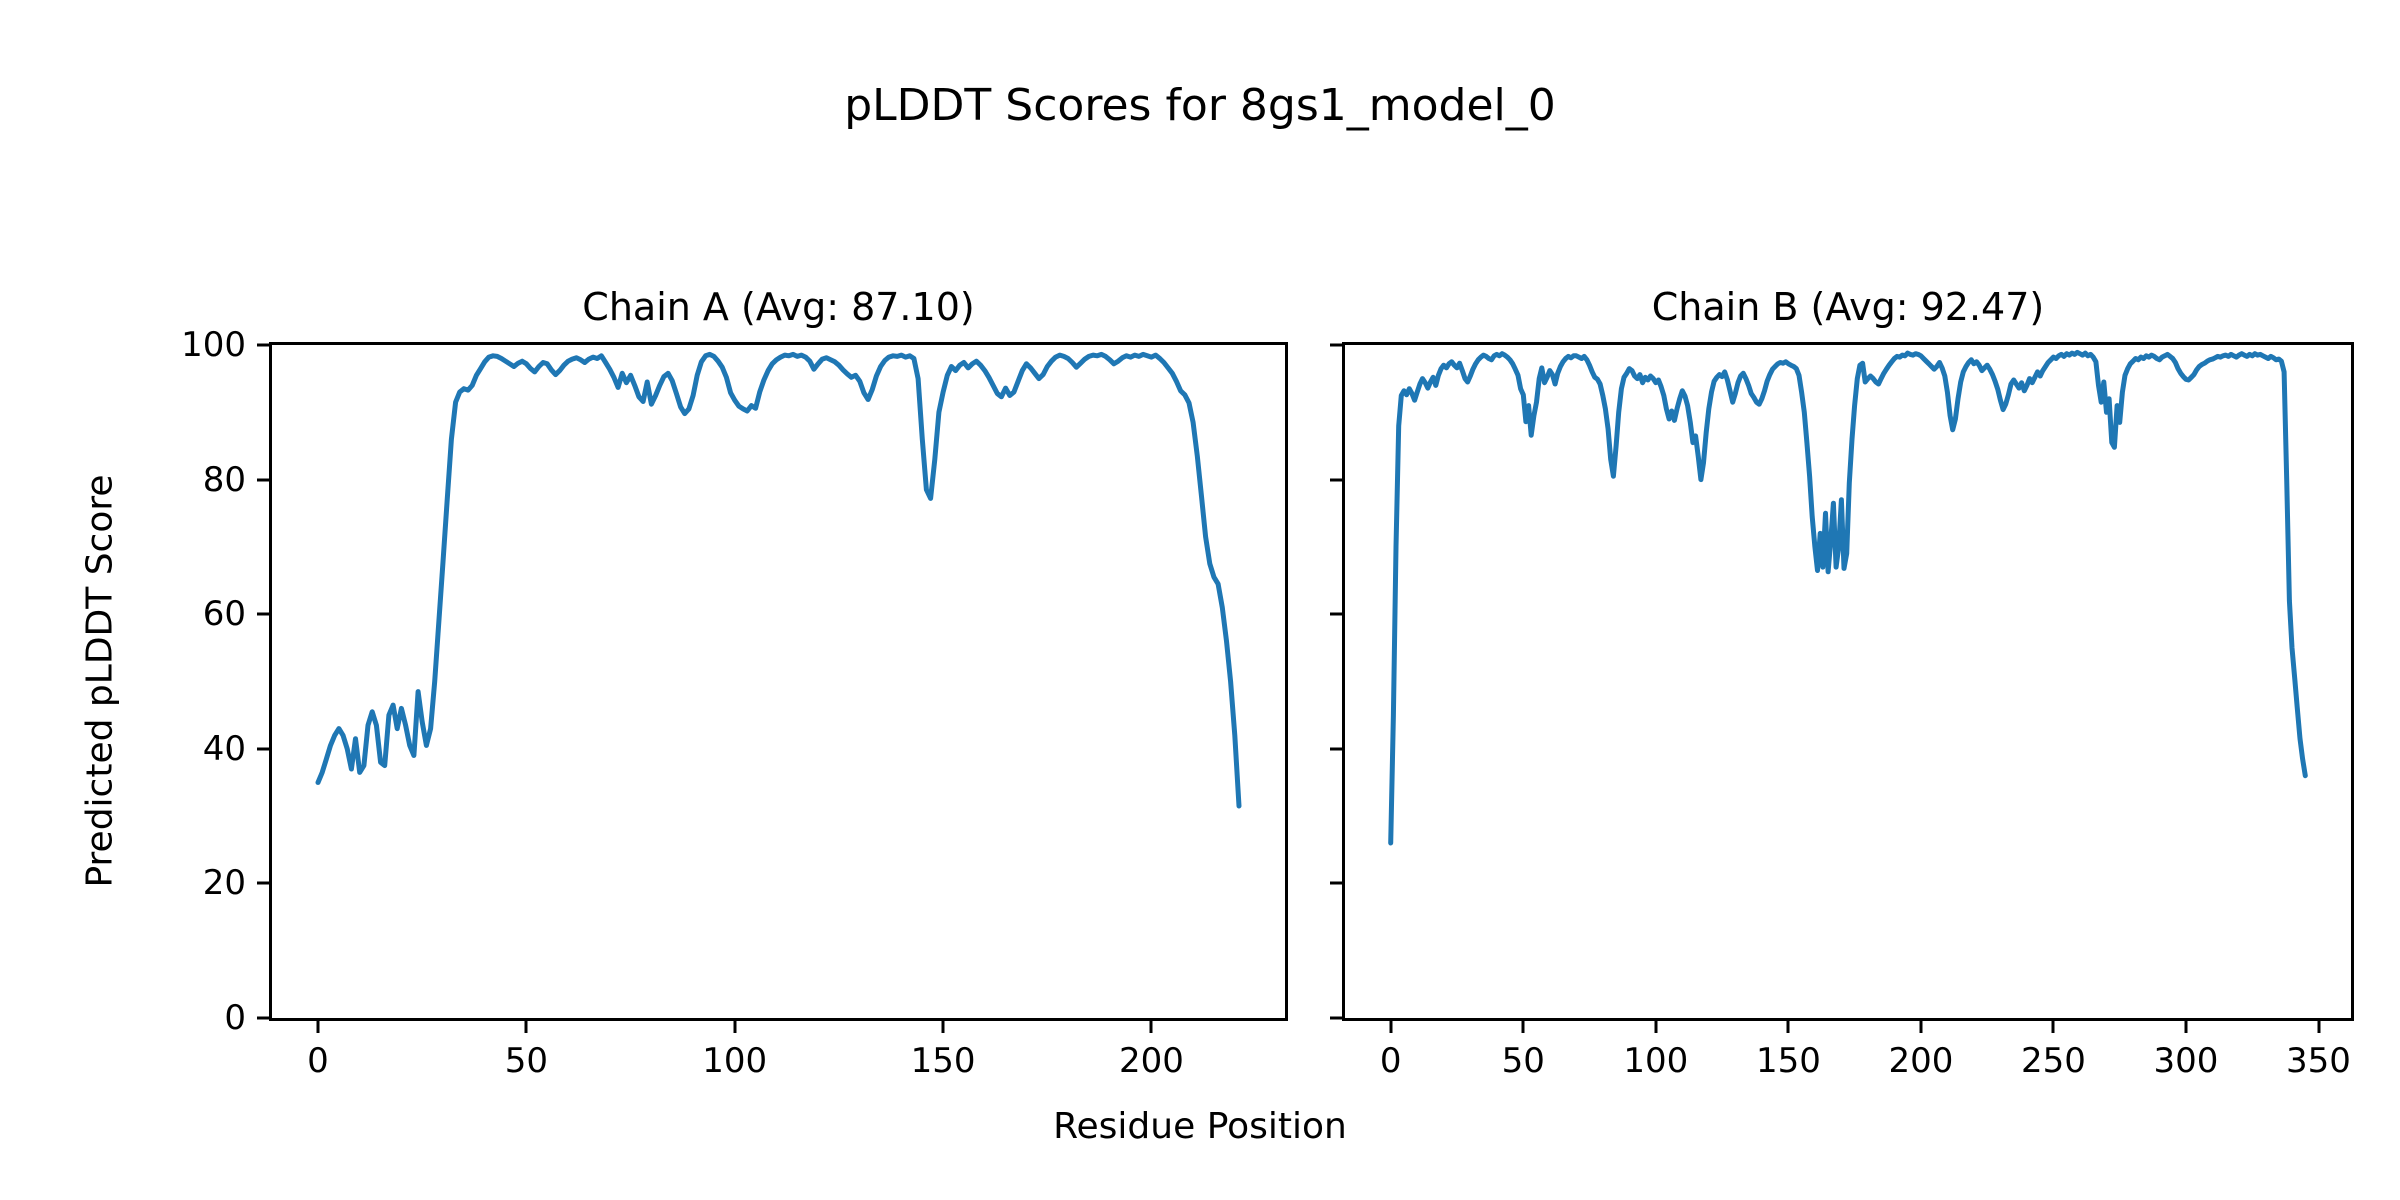 Image resolution: width=2400 pixels, height=1200 pixels. I want to click on plddt-line-chain-a, so click(778, 580).